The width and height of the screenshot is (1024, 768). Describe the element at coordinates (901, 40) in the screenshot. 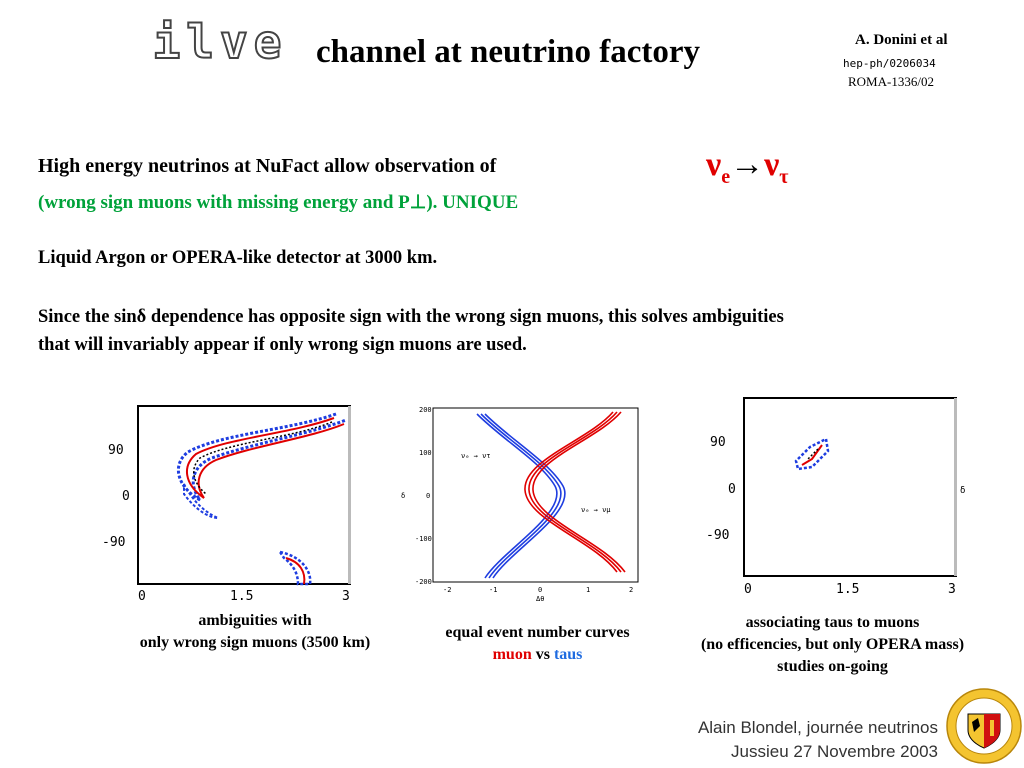

I see `authors: A. Donini et al` at that location.